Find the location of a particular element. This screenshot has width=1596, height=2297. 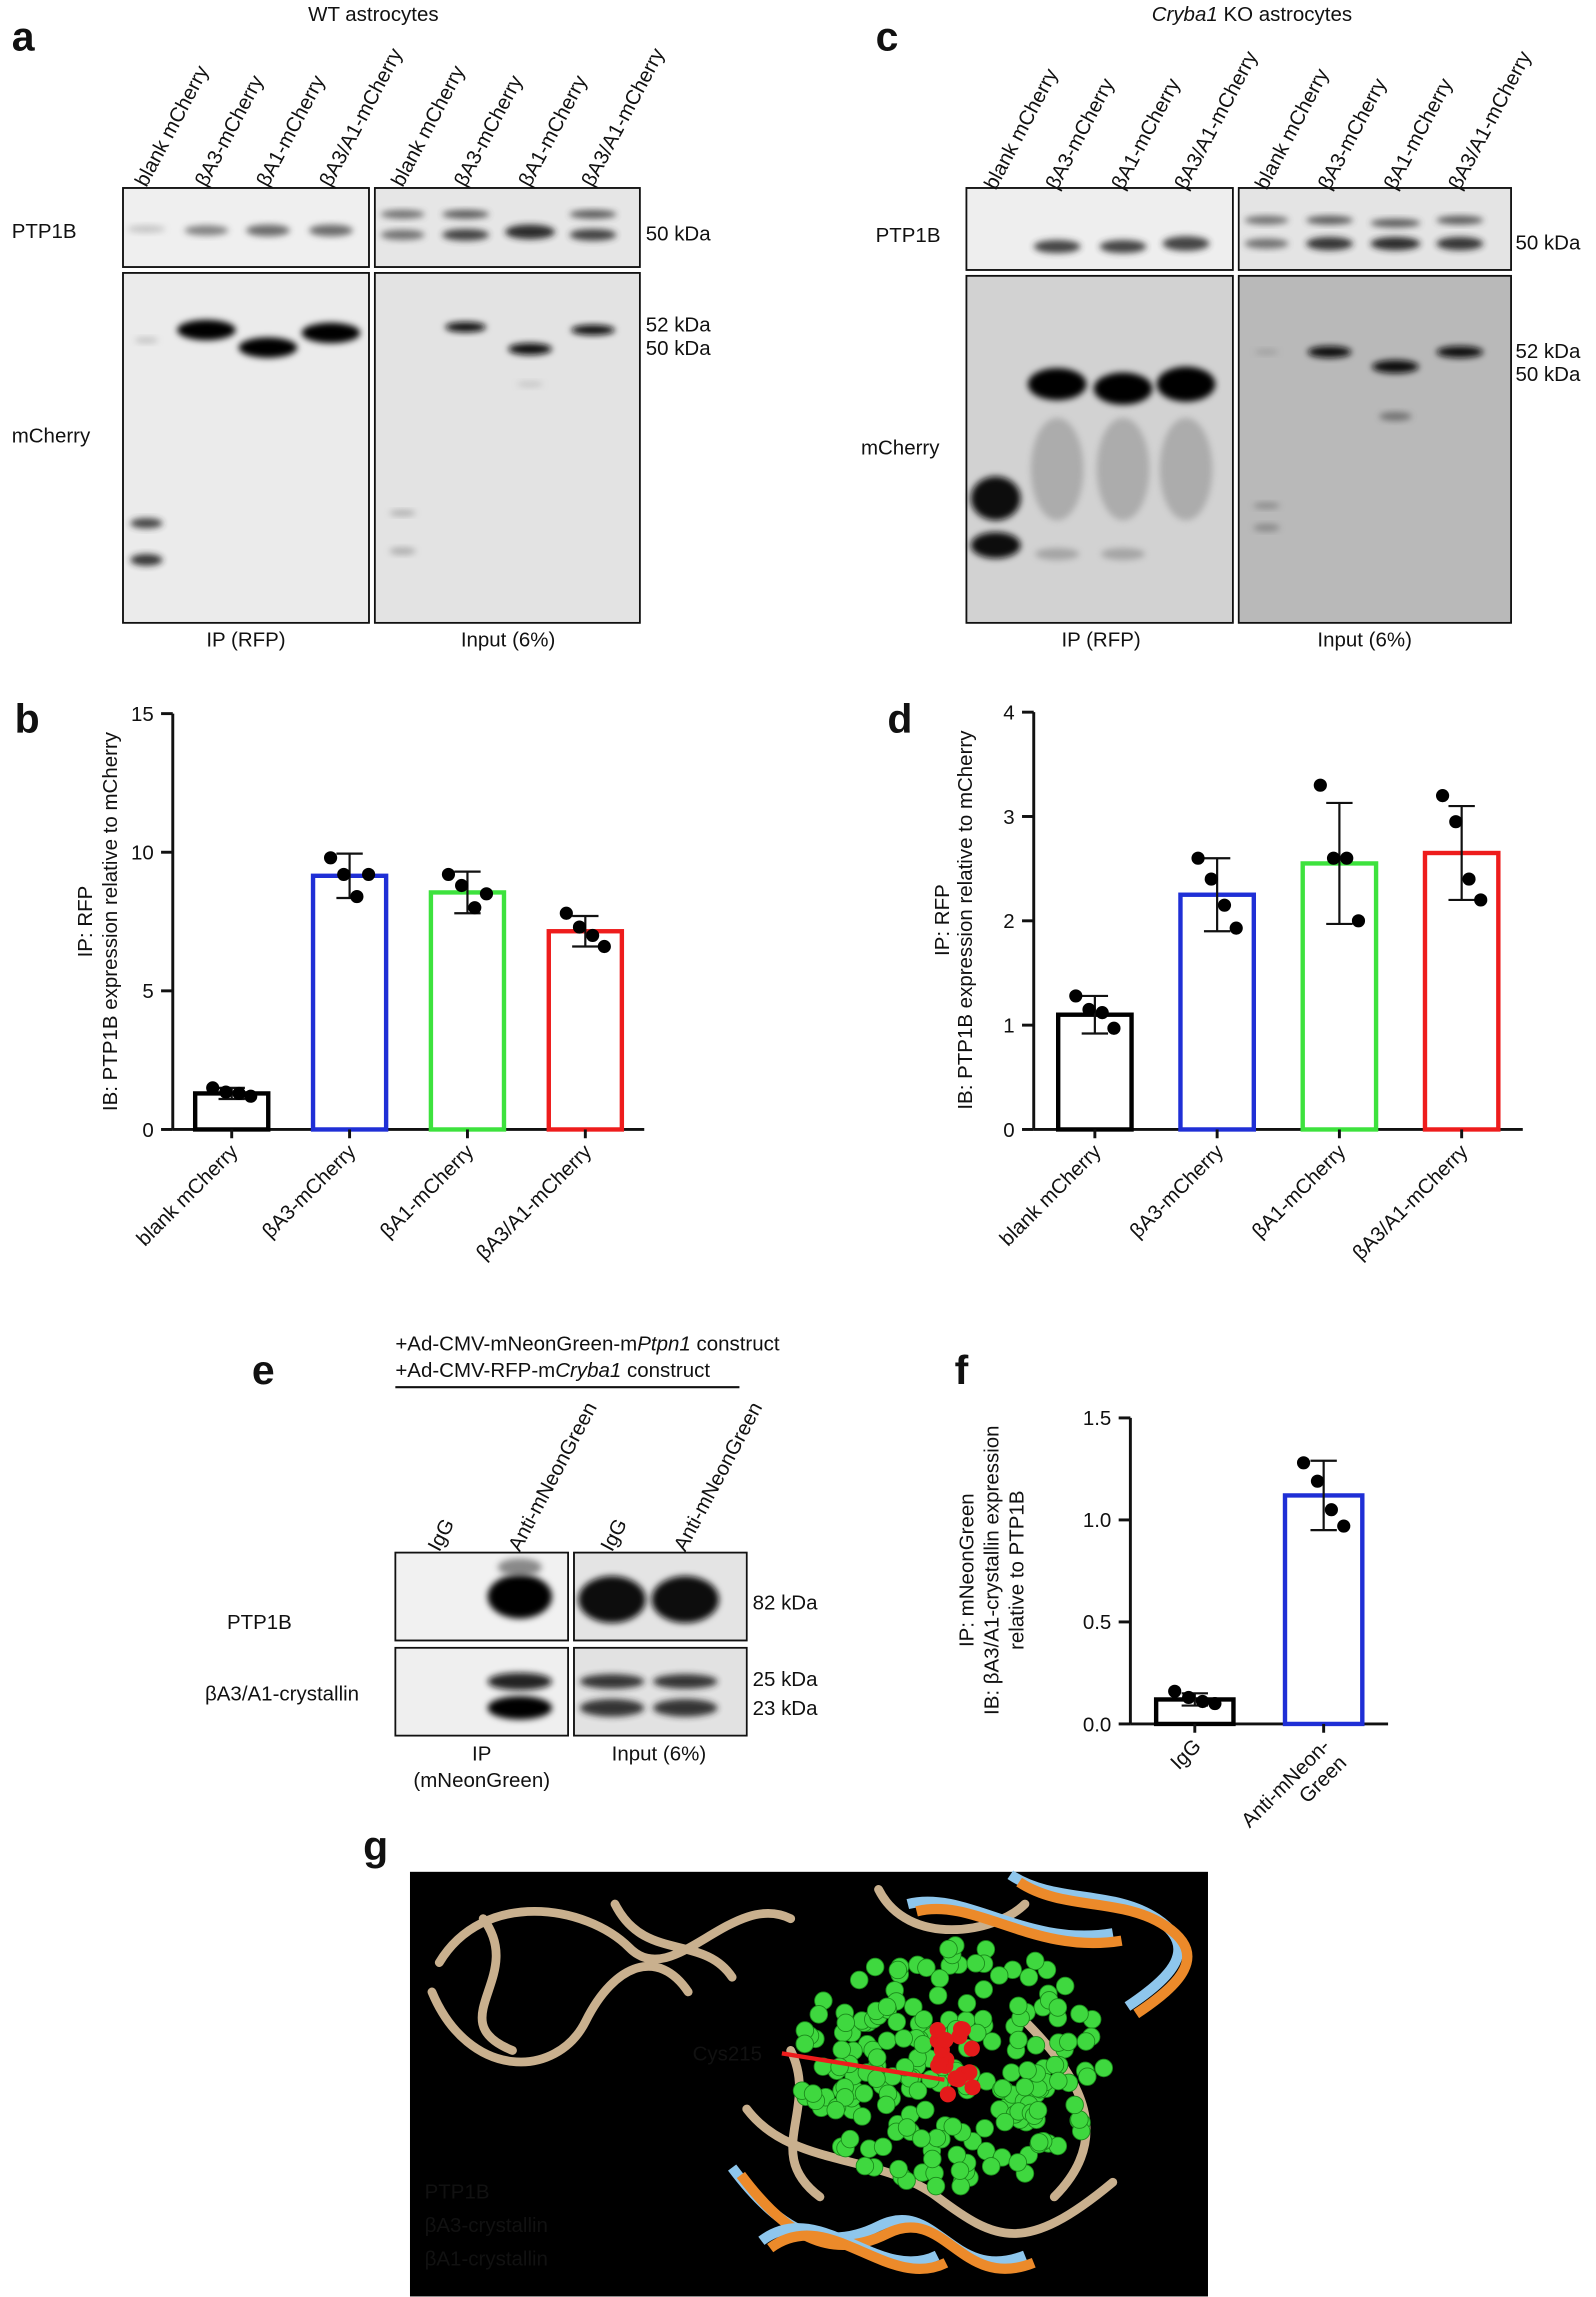

y-tick-label: 0.0 is located at coordinates (1097, 1724).